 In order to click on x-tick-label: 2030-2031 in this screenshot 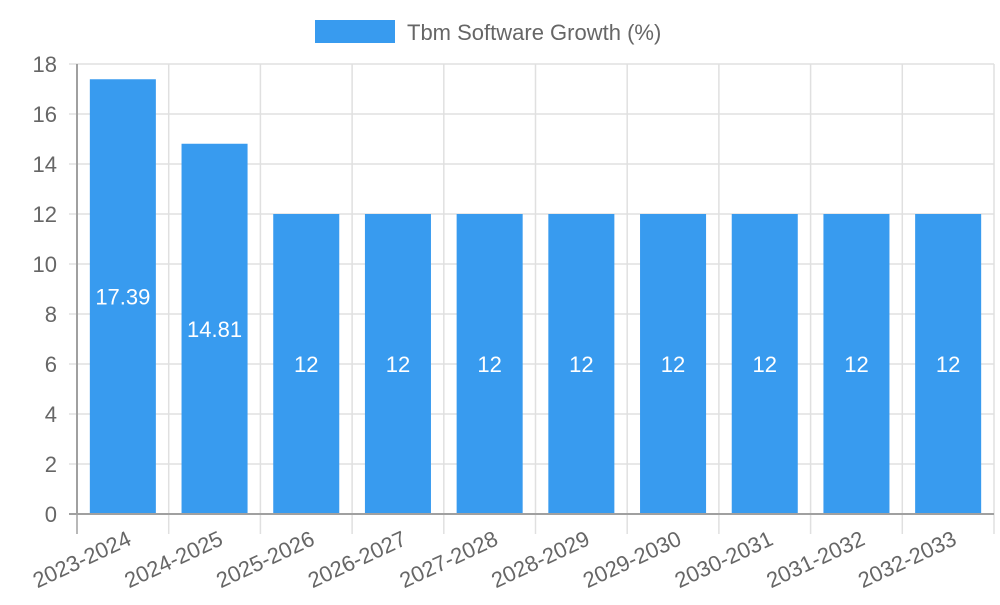, I will do `click(724, 559)`.